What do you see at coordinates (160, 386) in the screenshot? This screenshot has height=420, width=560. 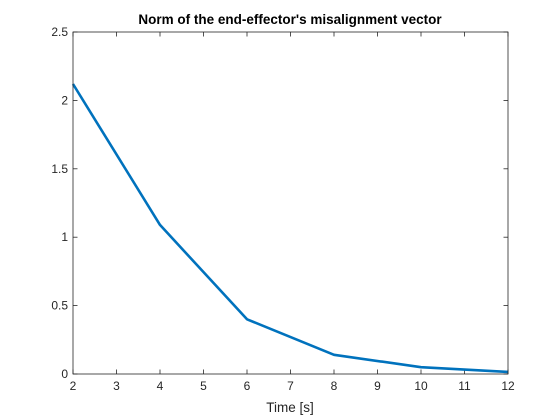 I see `x-tick-label: 4` at bounding box center [160, 386].